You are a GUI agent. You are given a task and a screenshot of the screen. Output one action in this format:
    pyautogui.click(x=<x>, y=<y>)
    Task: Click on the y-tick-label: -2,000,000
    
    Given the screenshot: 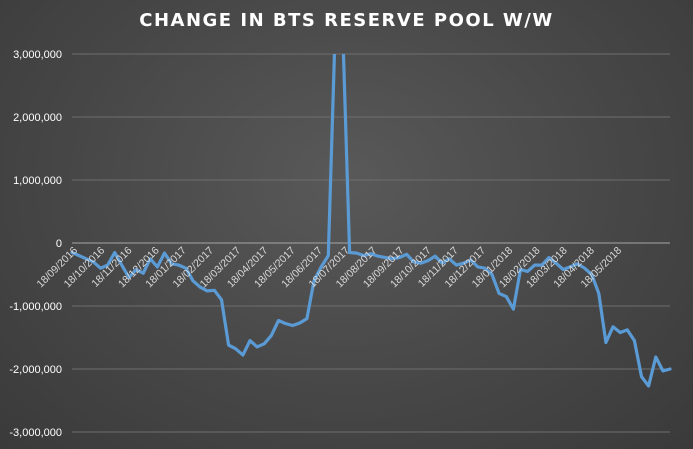 What is the action you would take?
    pyautogui.click(x=35, y=370)
    